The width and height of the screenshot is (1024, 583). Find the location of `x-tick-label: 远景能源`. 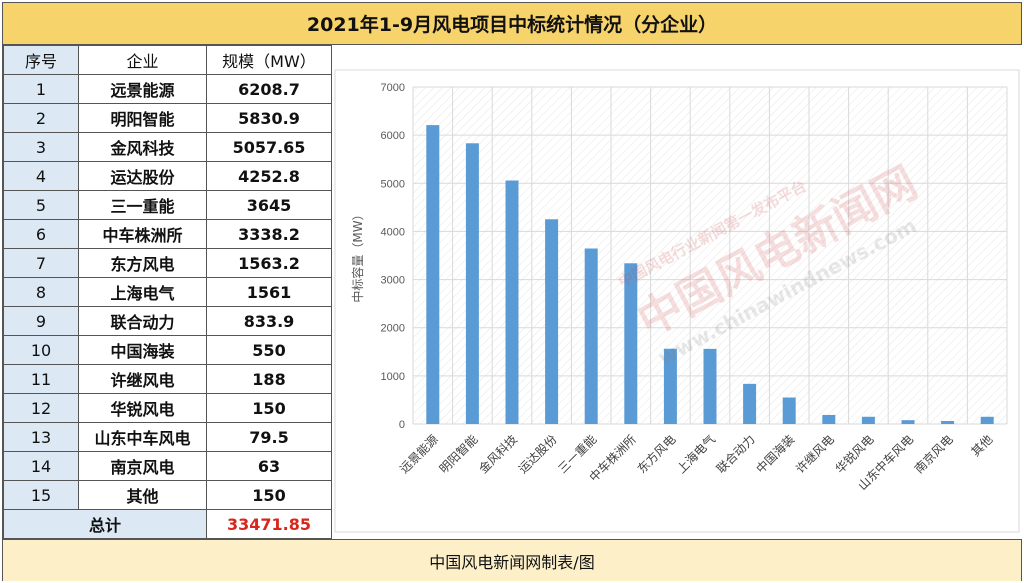

x-tick-label: 远景能源 is located at coordinates (419, 454).